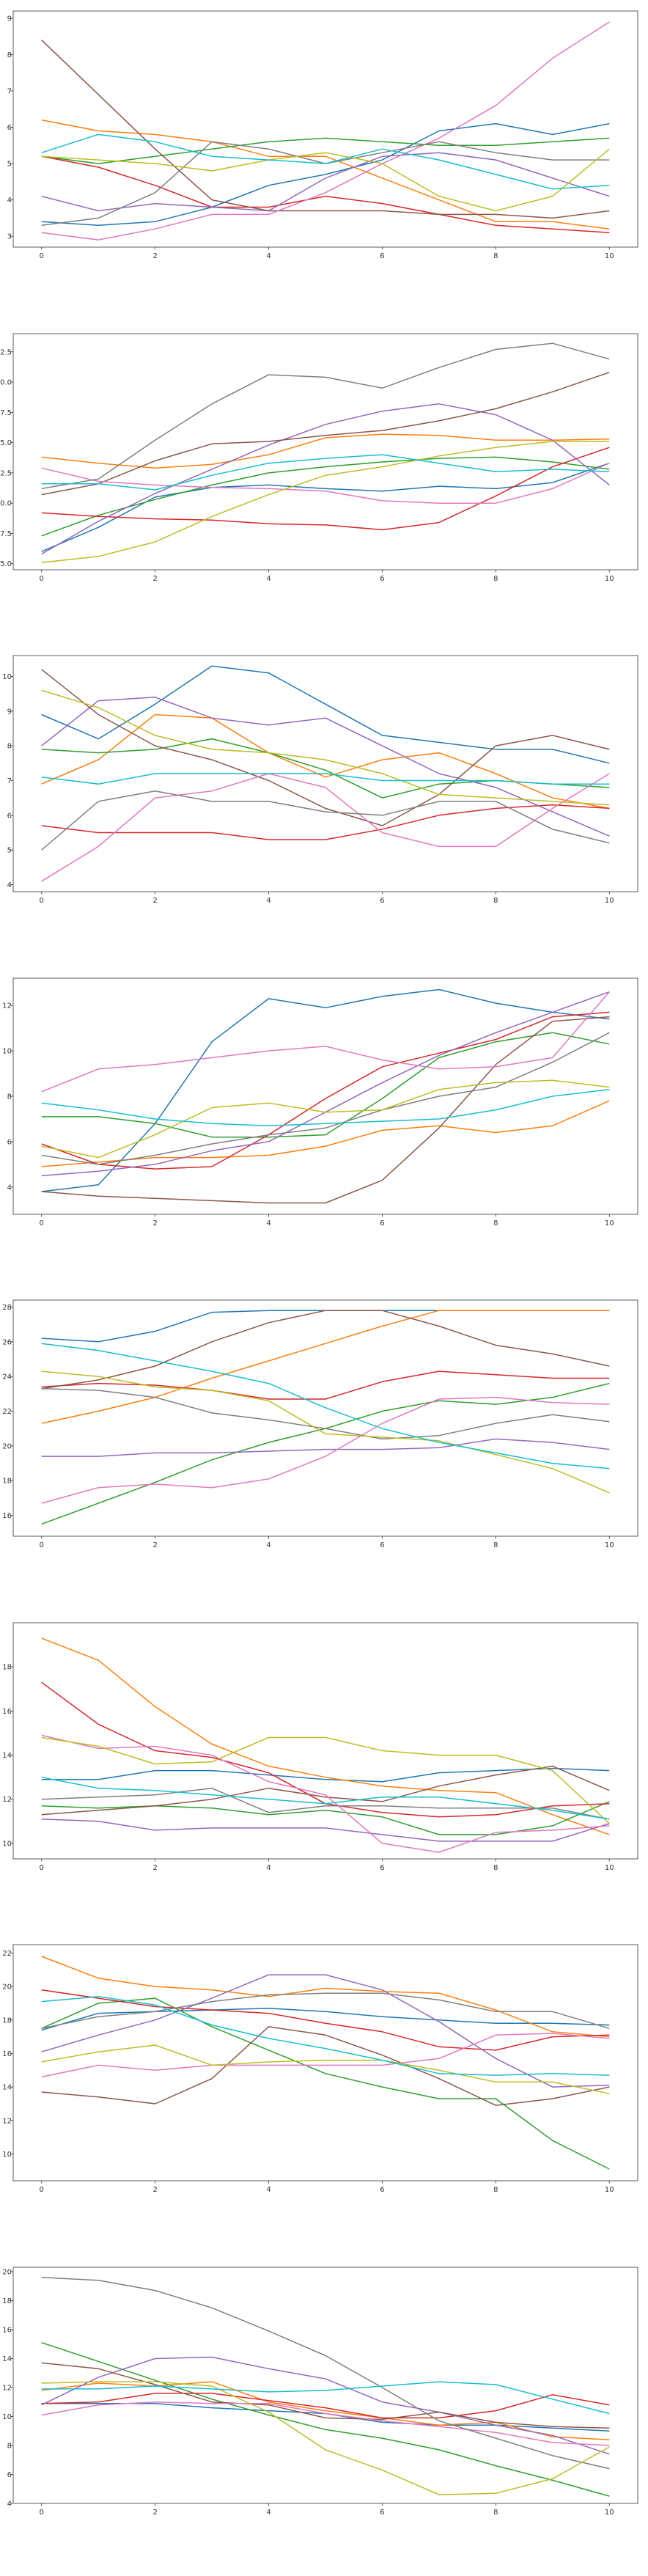  Describe the element at coordinates (320, 1747) in the screenshot. I see `chart-6: 0 2 4 6 8 10 10 12 14 16 18` at that location.